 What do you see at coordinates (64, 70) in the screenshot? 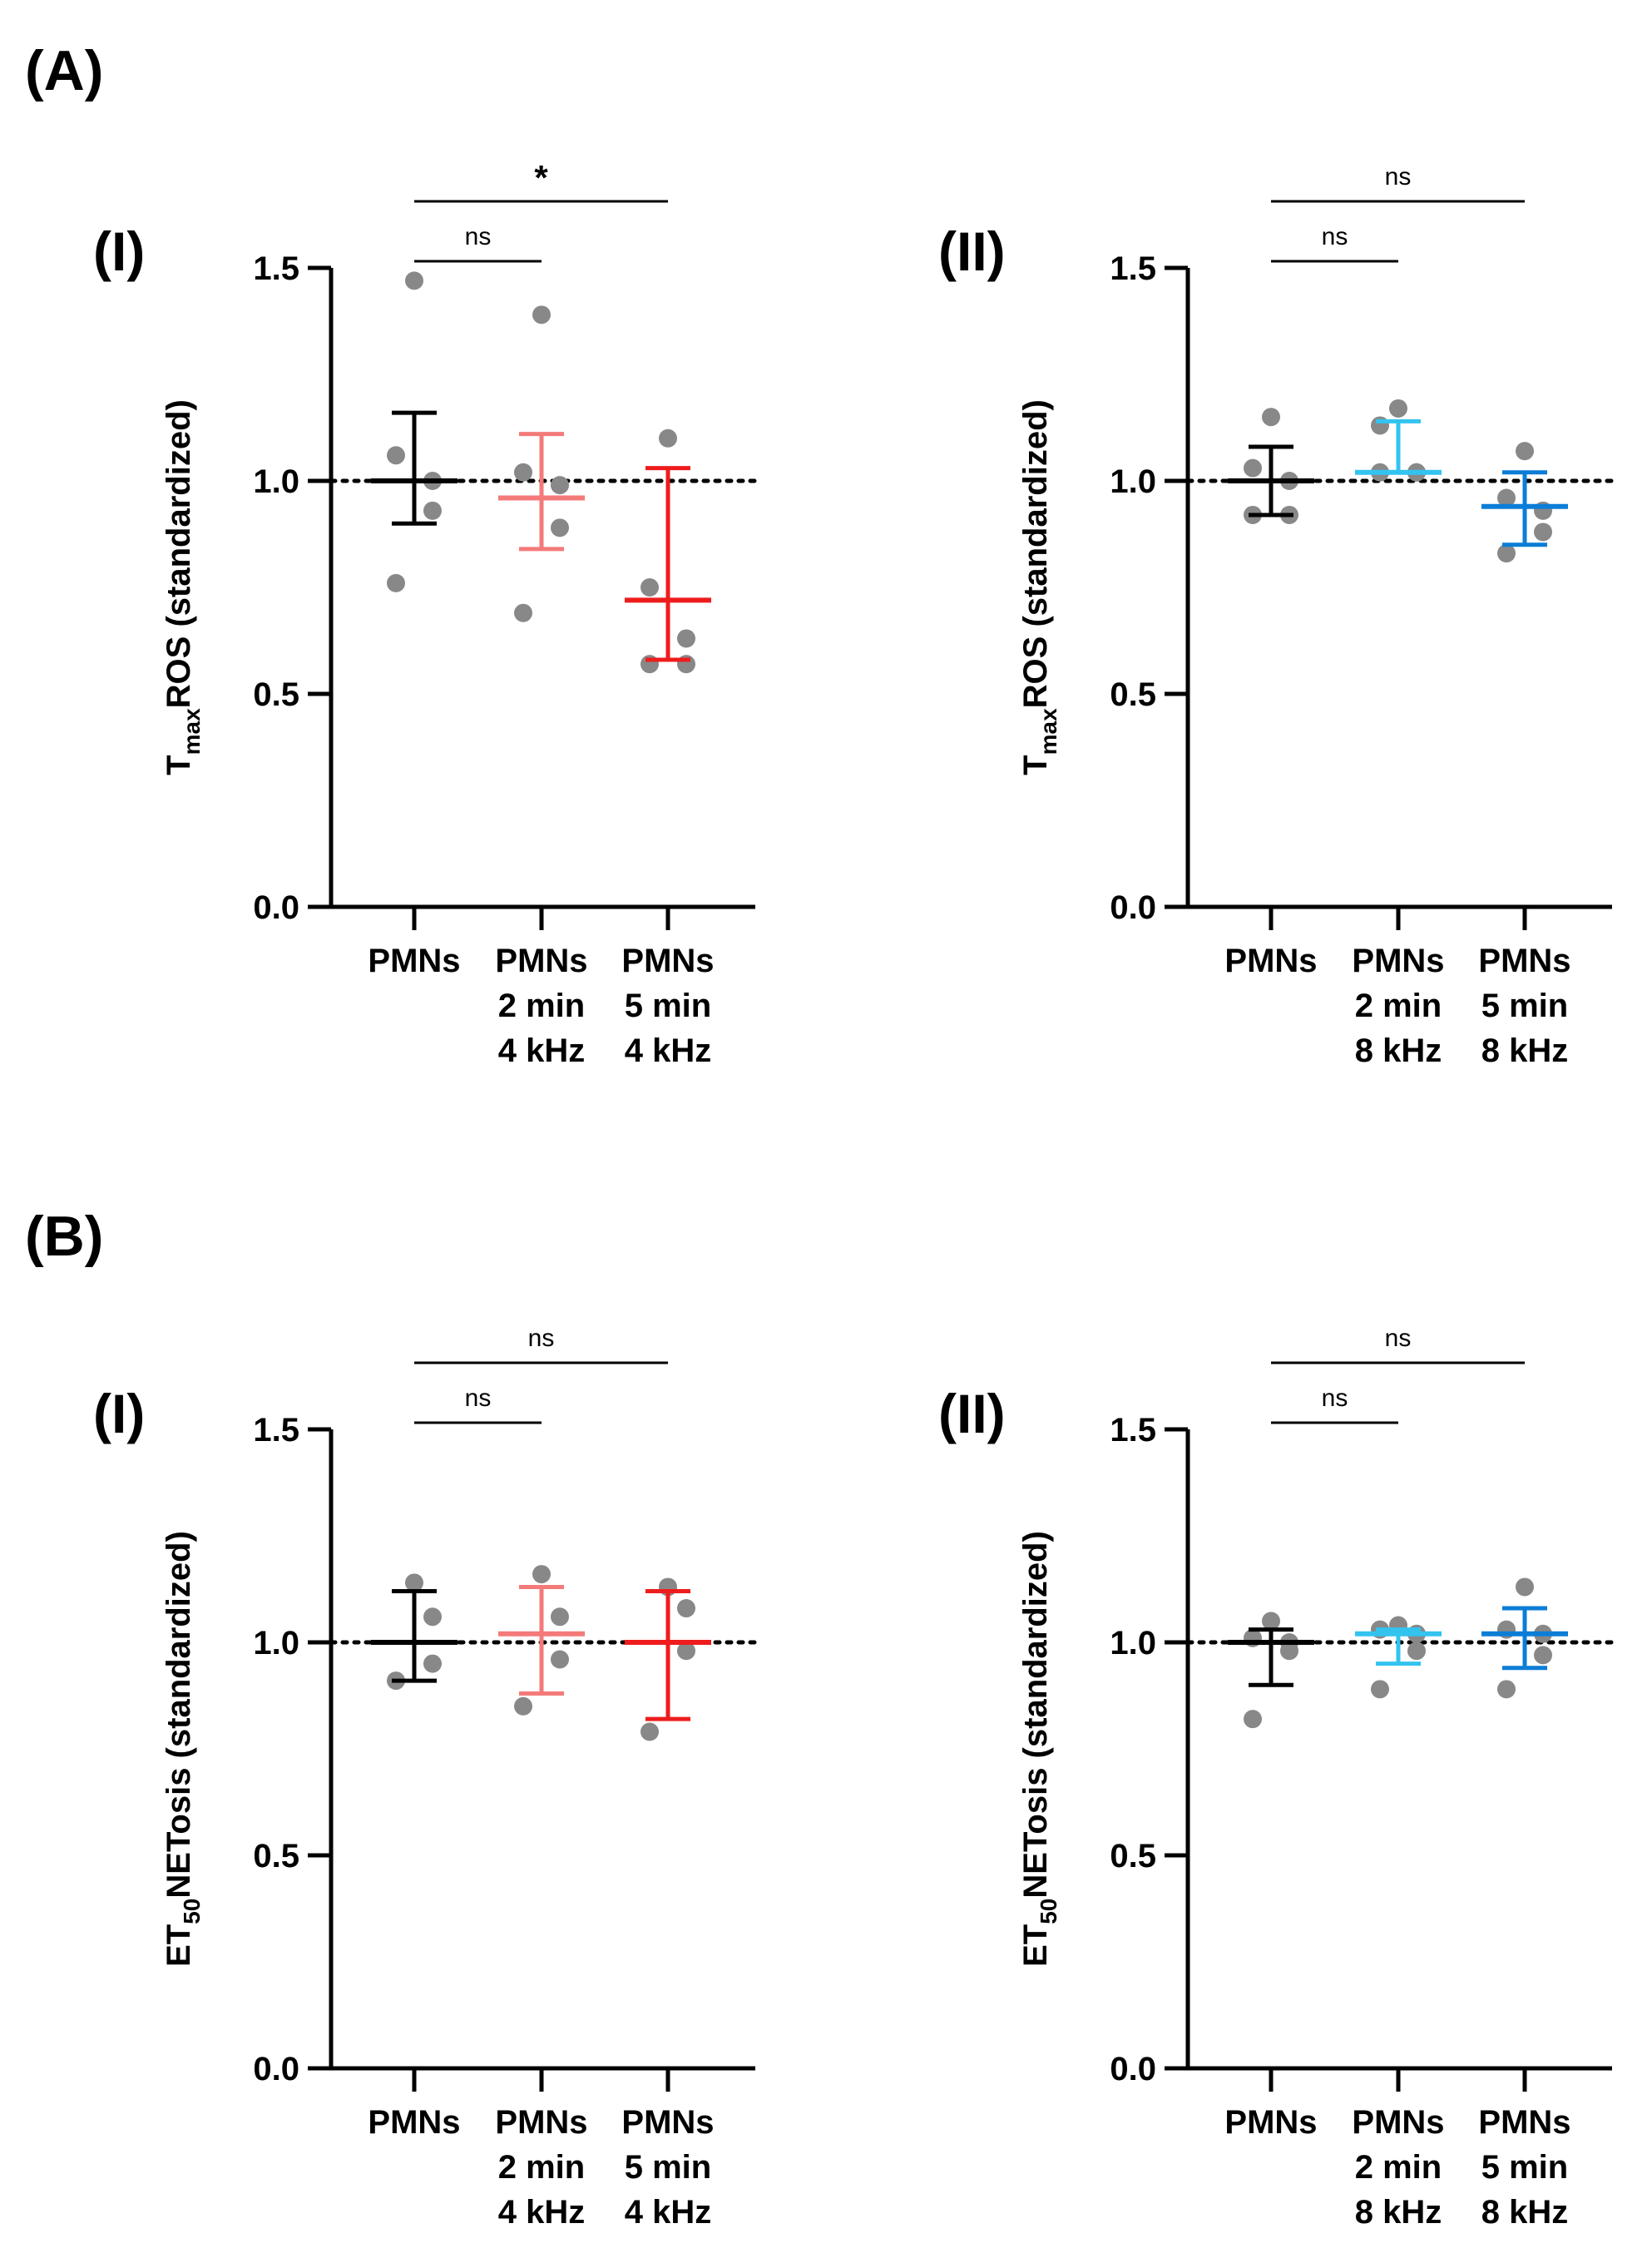
I see `panel-label-A: (A)` at bounding box center [64, 70].